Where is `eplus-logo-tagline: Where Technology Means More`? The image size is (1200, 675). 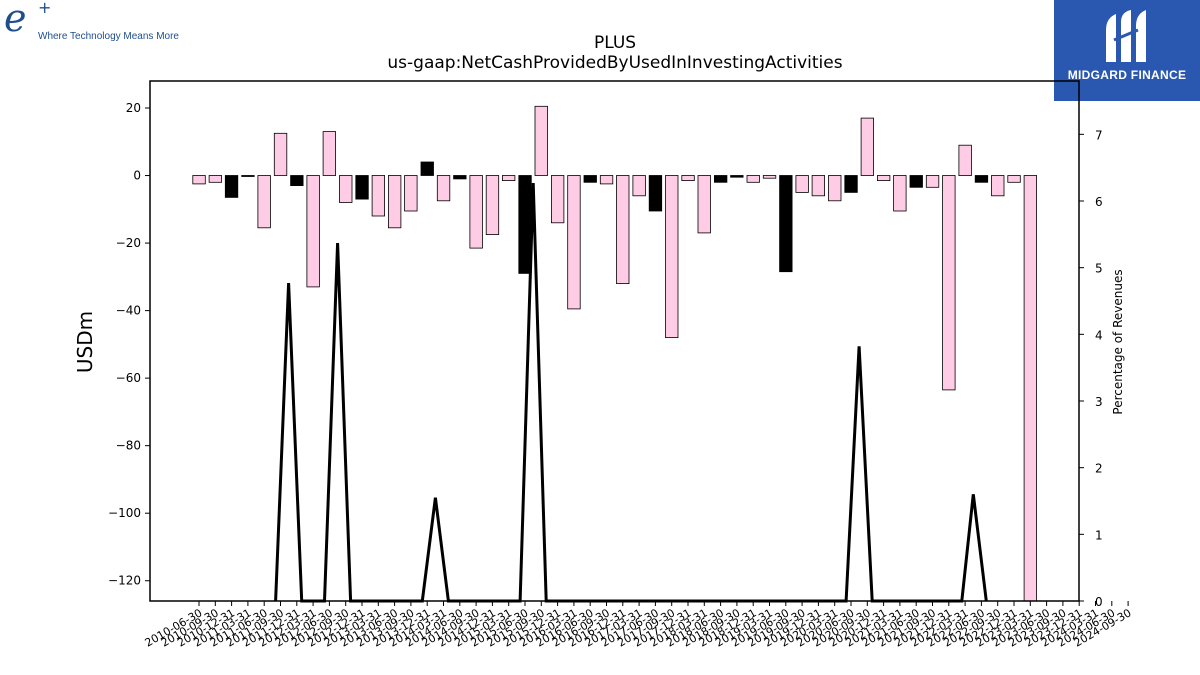 eplus-logo-tagline: Where Technology Means More is located at coordinates (108, 36).